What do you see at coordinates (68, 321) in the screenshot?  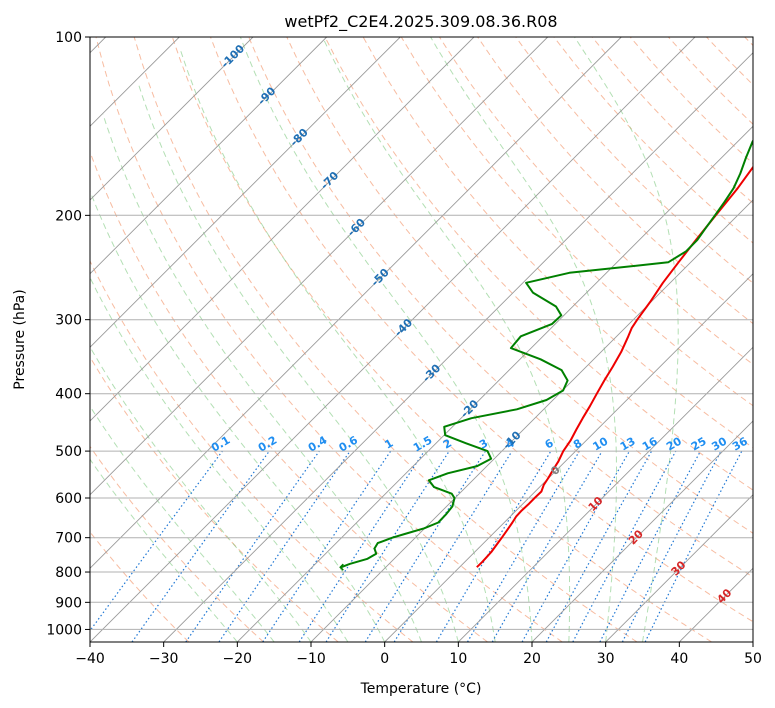 I see `y-tick-label: 300` at bounding box center [68, 321].